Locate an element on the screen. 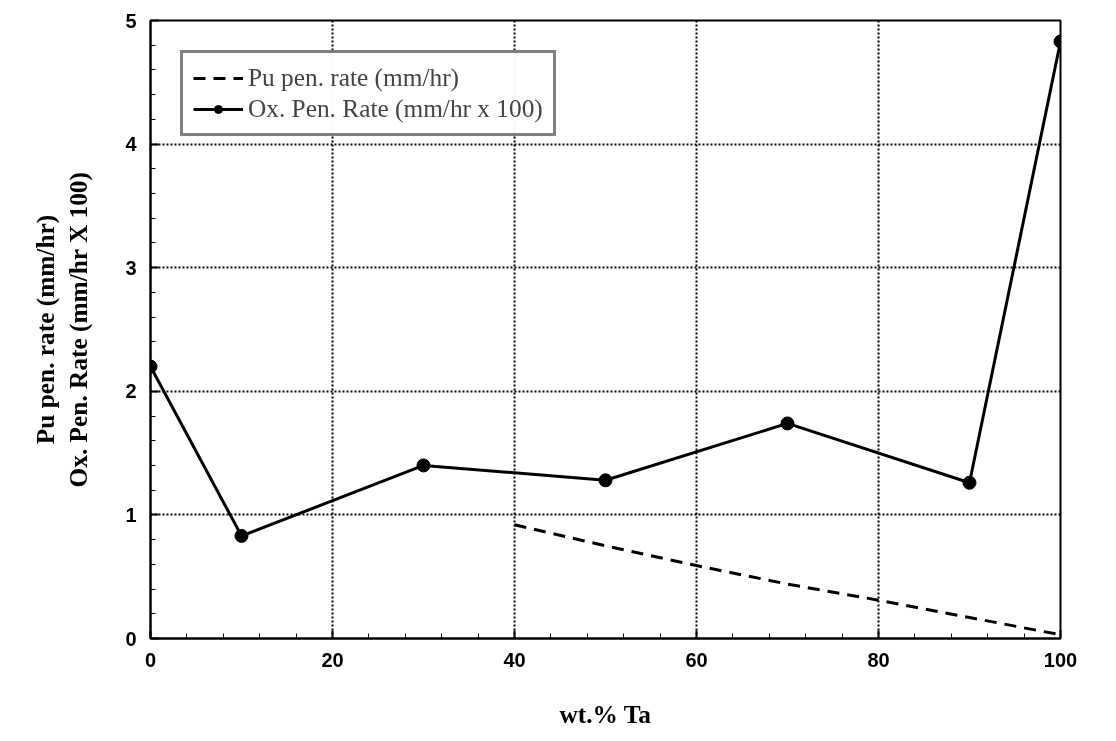 The height and width of the screenshot is (741, 1116). y-tick-label: 0 is located at coordinates (131, 638).